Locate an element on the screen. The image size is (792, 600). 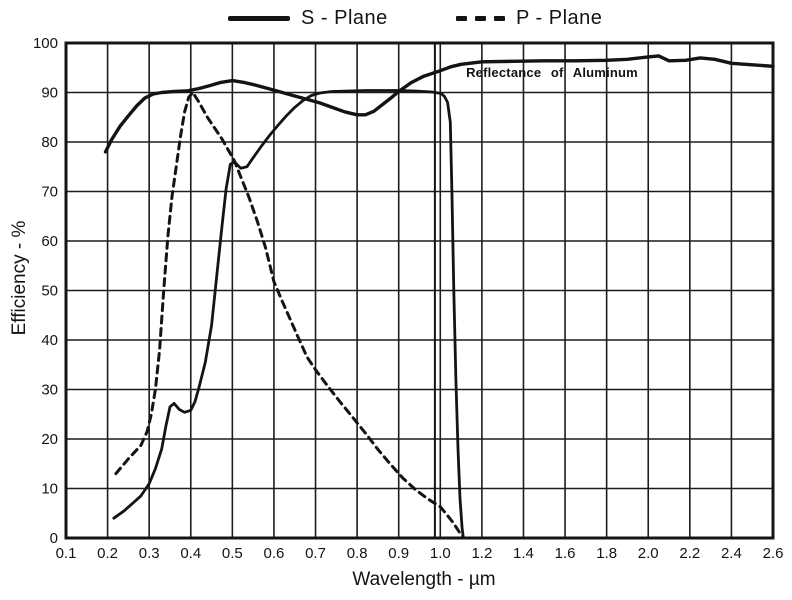
y-axis-title: Efficiency - % is located at coordinates (19, 278).